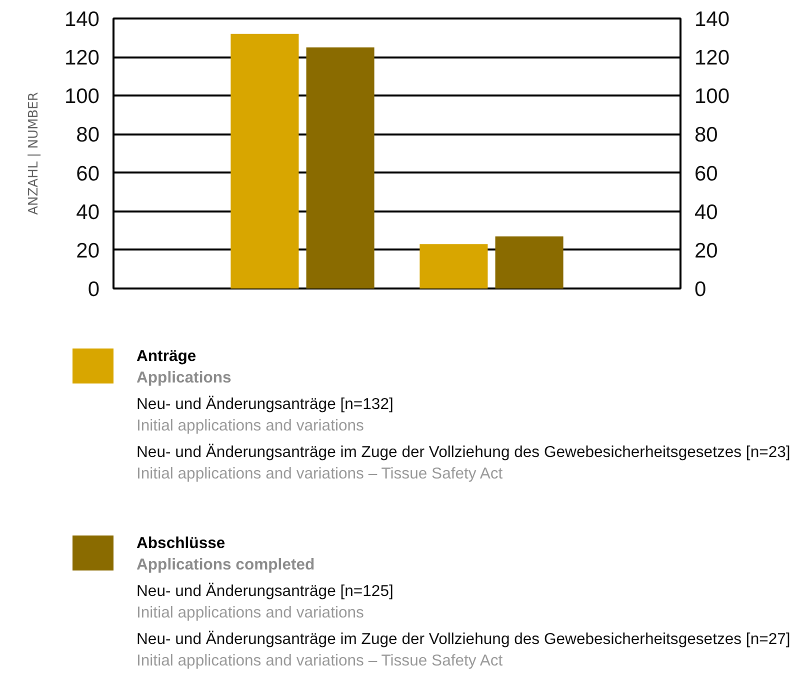 The image size is (798, 673). Describe the element at coordinates (463, 639) in the screenshot. I see `text: Neu- und Änderungsanträge im Zuge der Vollziehung des Gewebesicherheitsgesetzes [n=27]` at that location.